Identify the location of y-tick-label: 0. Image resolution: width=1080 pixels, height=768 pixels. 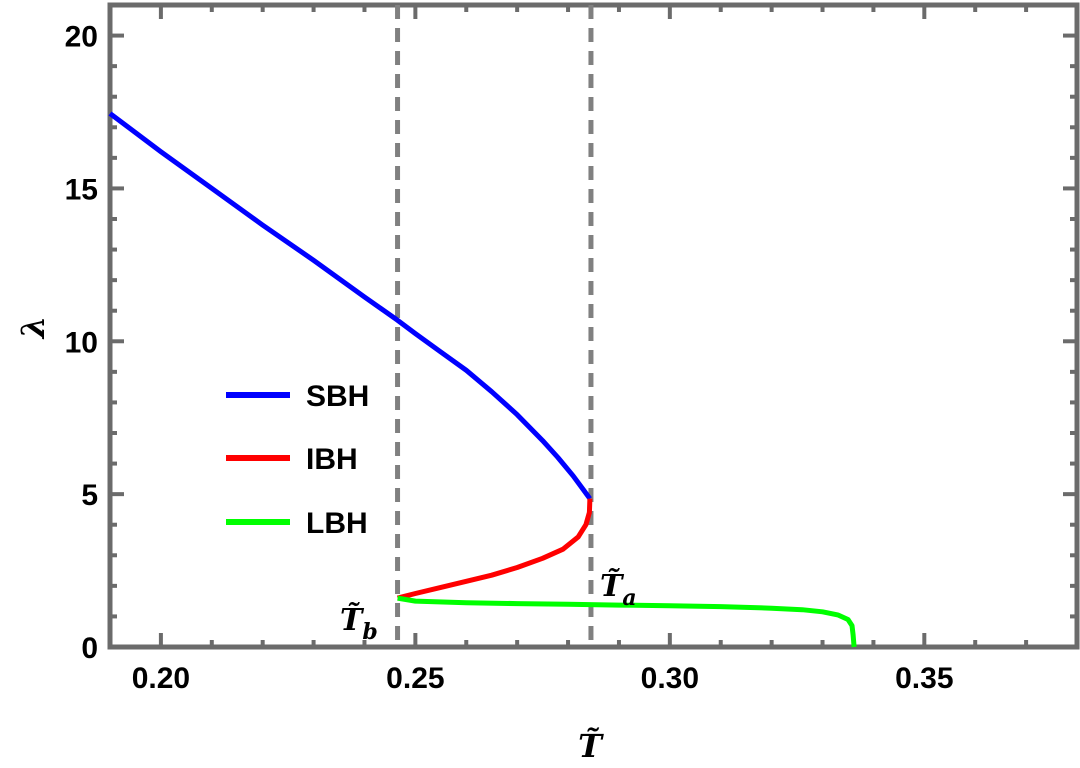
(89, 648).